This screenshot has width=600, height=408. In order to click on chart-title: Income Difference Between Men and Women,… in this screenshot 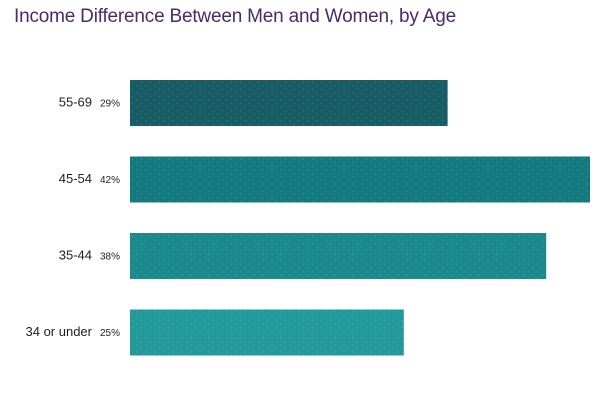, I will do `click(235, 16)`.